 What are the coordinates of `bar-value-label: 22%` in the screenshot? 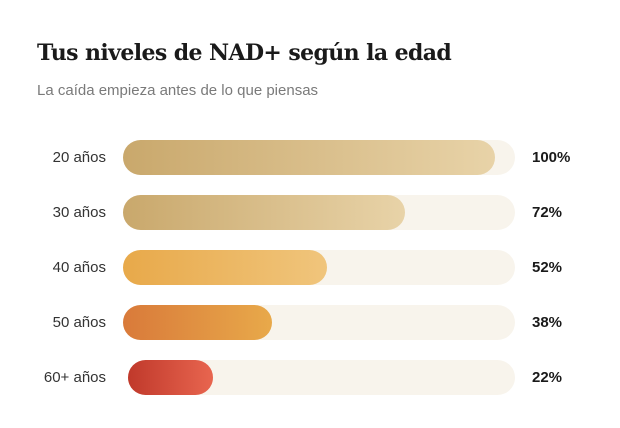 It's located at (547, 377).